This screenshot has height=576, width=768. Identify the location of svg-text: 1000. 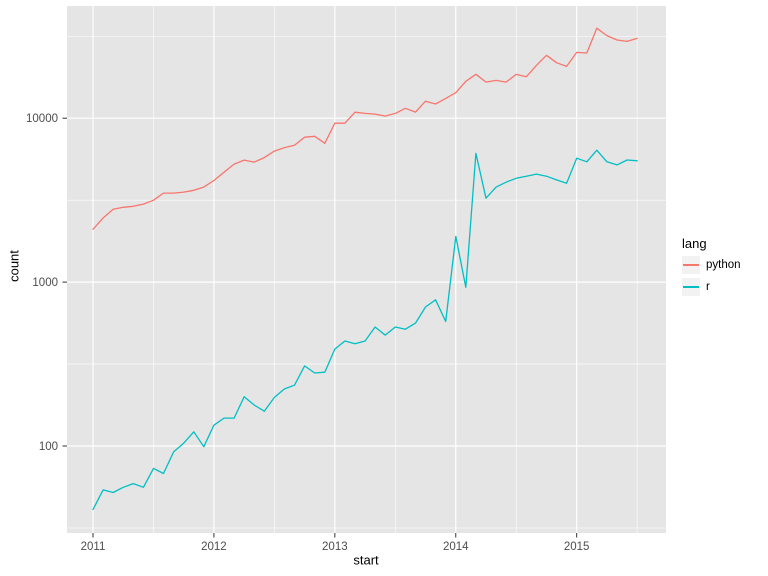
(45, 283).